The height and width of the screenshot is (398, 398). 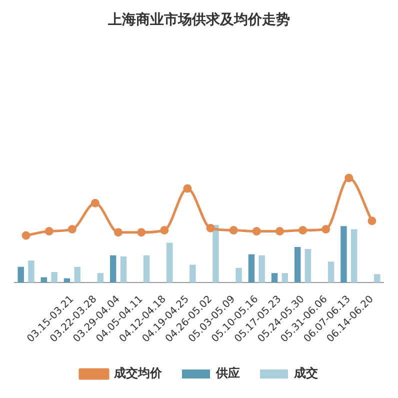 I want to click on legend-label: 供应, so click(x=227, y=373).